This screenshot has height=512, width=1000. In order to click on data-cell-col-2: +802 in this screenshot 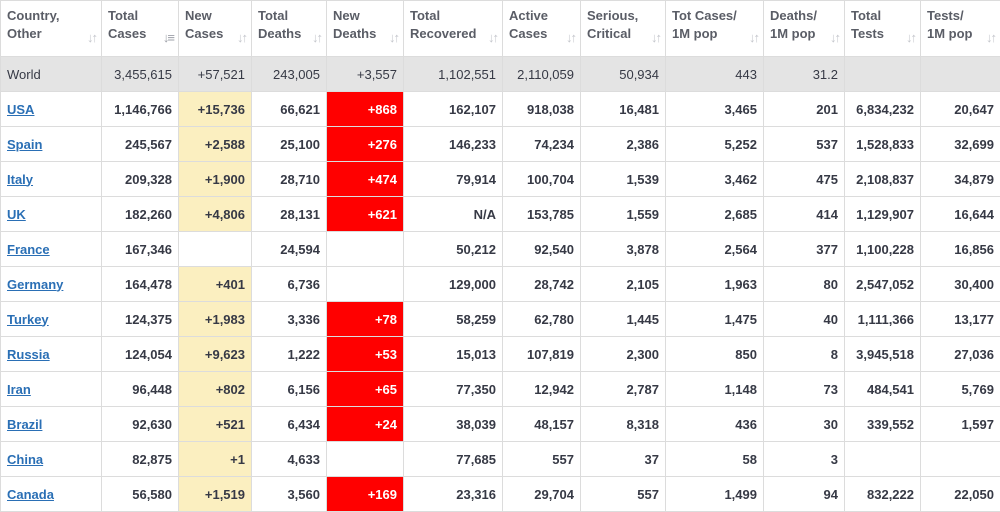, I will do `click(215, 389)`.